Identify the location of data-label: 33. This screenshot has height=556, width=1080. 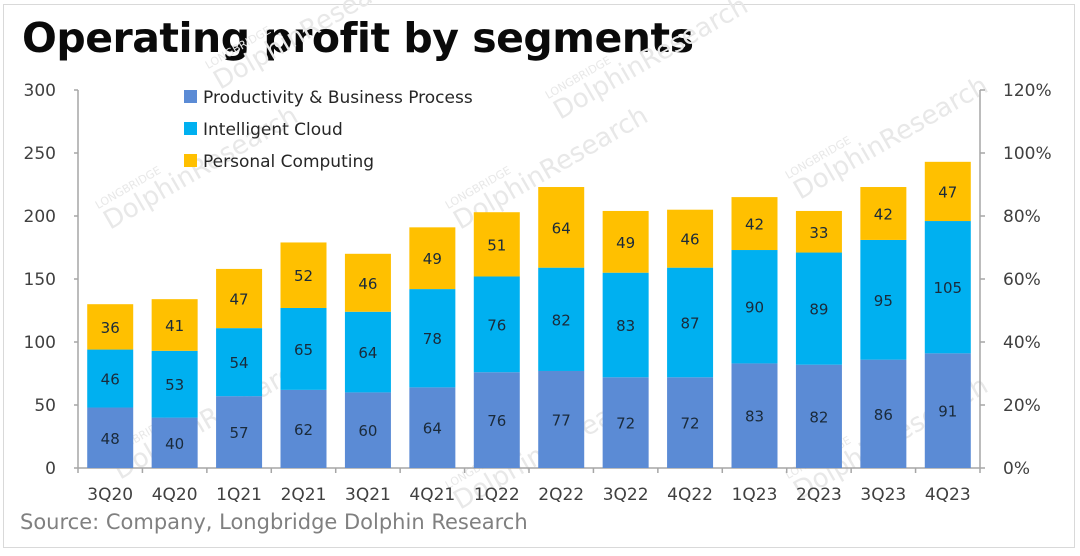
(818, 233).